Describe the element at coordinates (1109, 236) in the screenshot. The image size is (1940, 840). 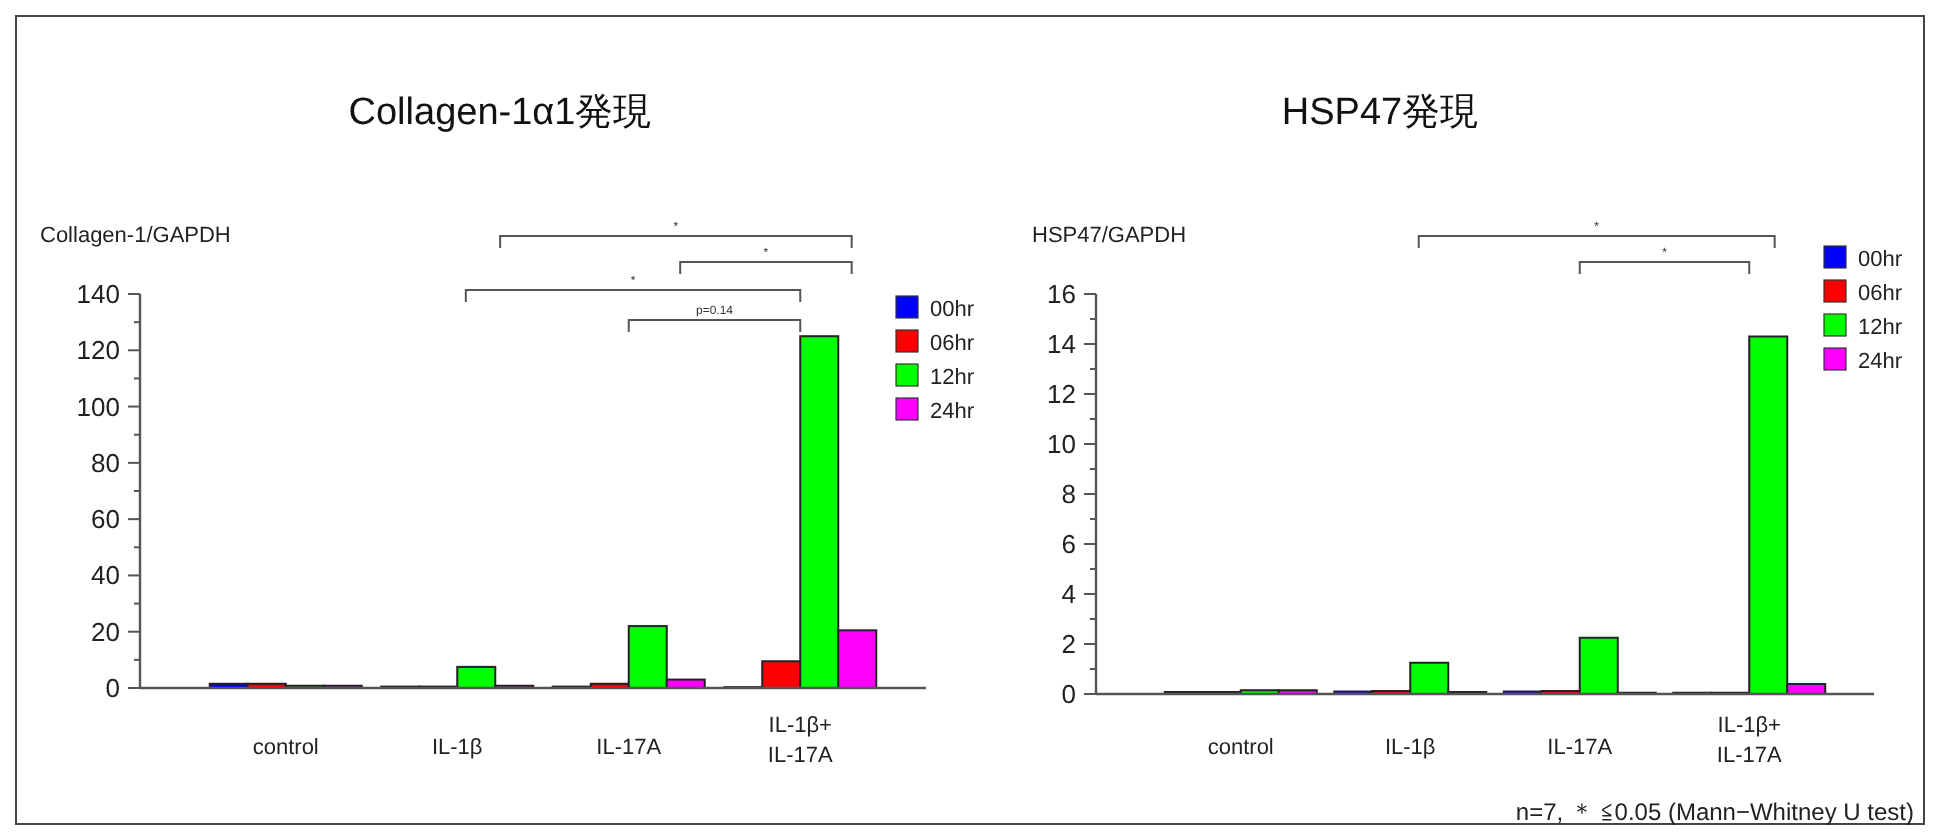
I see `y-axis-title: HSP47/GAPDH` at that location.